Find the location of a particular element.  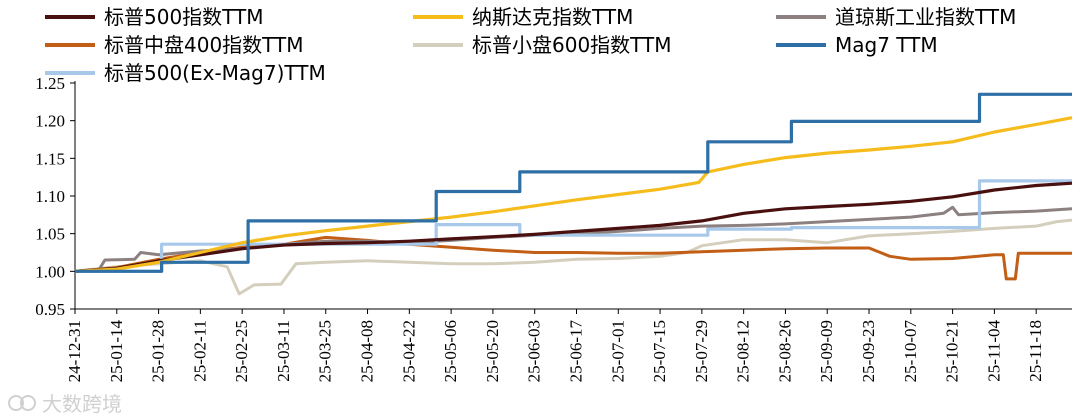

legend-item-5: Mag7 TTM is located at coordinates (857, 45).